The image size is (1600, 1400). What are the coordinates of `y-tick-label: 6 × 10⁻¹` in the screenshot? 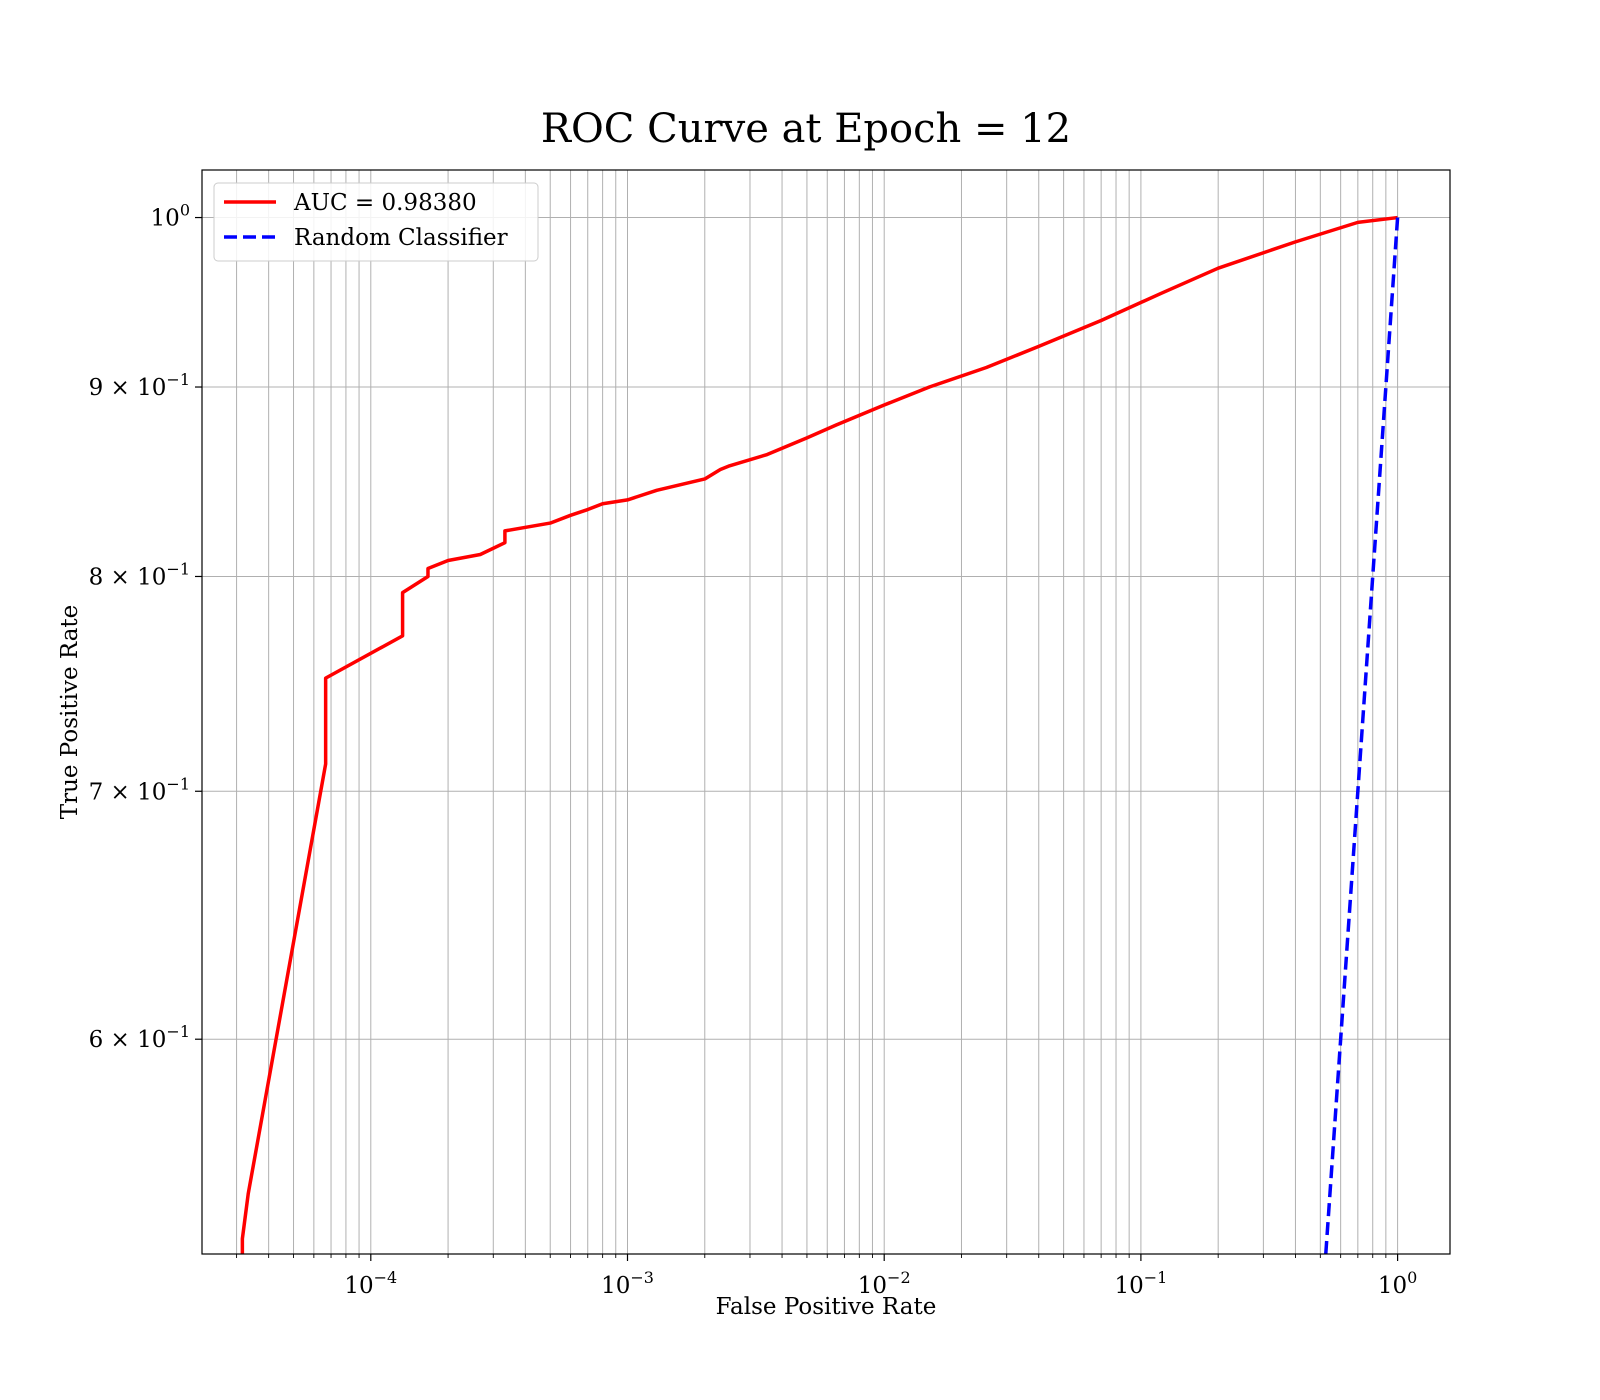 It's located at (139, 1037).